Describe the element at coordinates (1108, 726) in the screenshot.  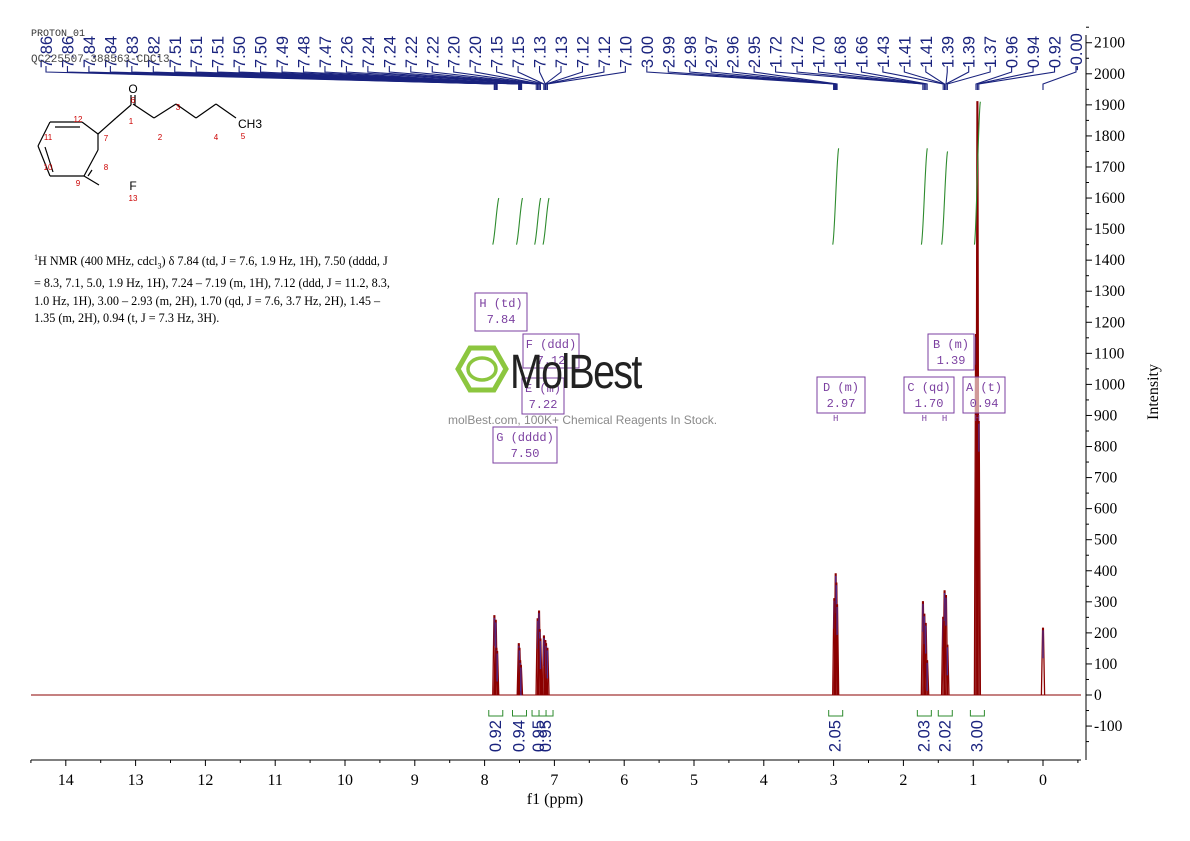
I see `y-tick-label: -100` at that location.